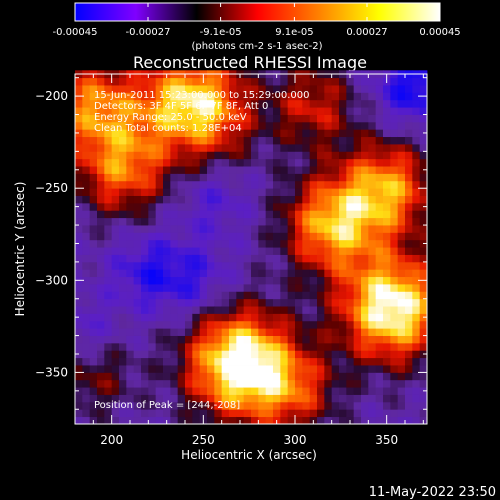 This screenshot has height=500, width=500. Describe the element at coordinates (249, 455) in the screenshot. I see `x-axis-label: Heliocentric X (arcsec)` at that location.